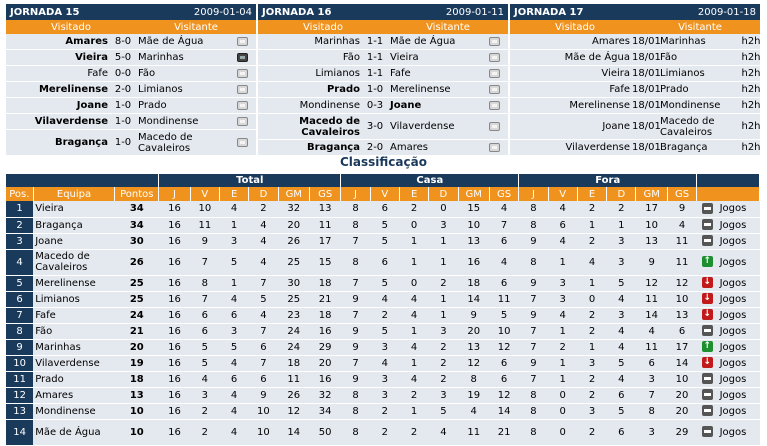 This screenshot has height=446, width=767. I want to click on game-row: Vilaverdense 18/01 Bragança h2h, so click(635, 148).